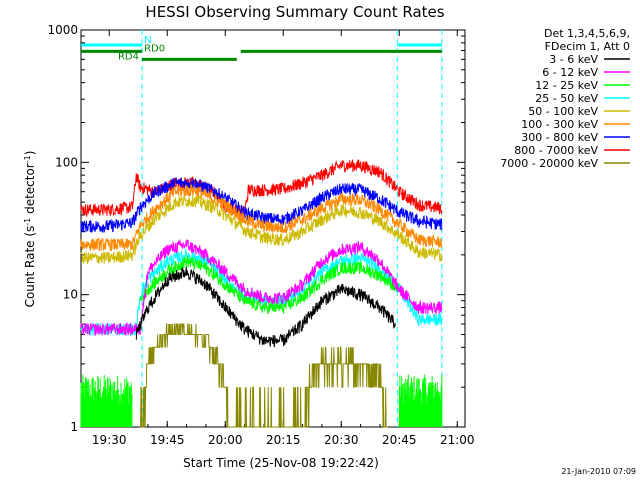 This screenshot has height=480, width=640. What do you see at coordinates (570, 72) in the screenshot?
I see `legend-label: 6 - 12 keV` at bounding box center [570, 72].